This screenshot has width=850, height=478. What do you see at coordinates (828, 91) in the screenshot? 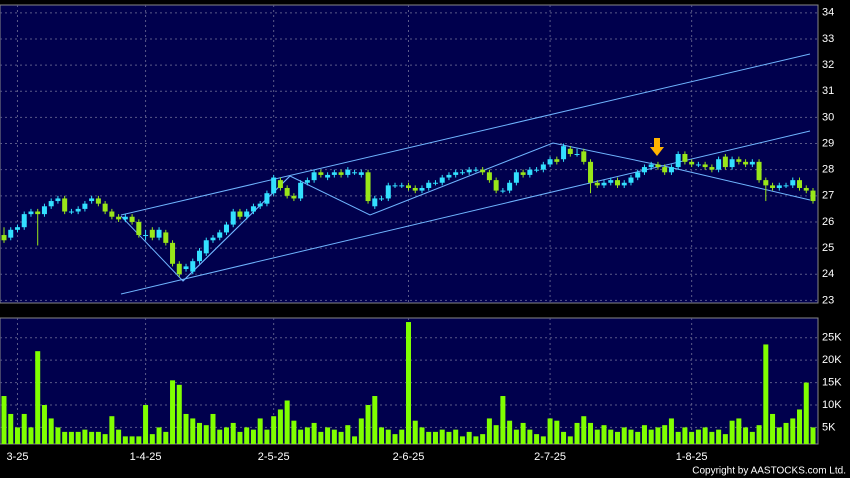
I see `y-tick-label: 31` at bounding box center [828, 91].